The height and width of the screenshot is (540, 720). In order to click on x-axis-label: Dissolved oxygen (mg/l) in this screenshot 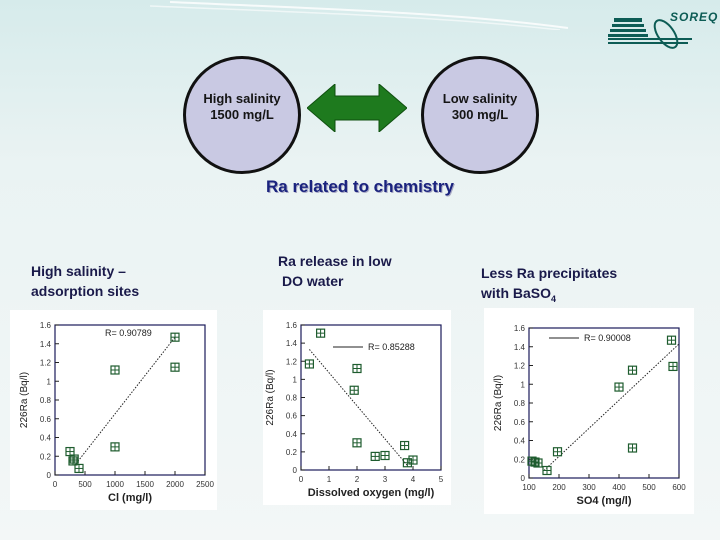, I will do `click(371, 493)`.